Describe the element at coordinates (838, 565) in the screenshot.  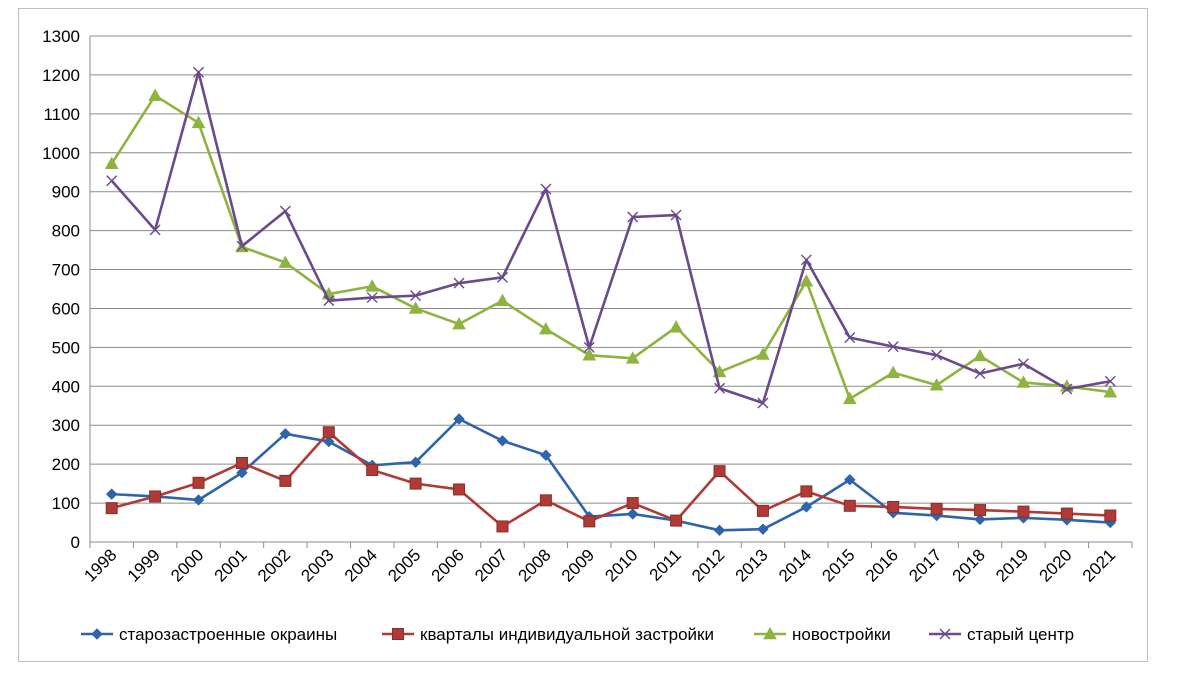
I see `x-tick-label: 2015` at that location.